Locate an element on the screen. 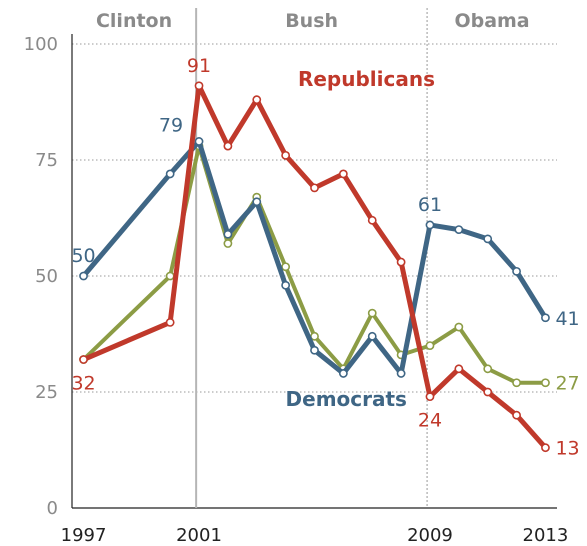 This screenshot has width=587, height=546. data-label: 41 is located at coordinates (567, 319).